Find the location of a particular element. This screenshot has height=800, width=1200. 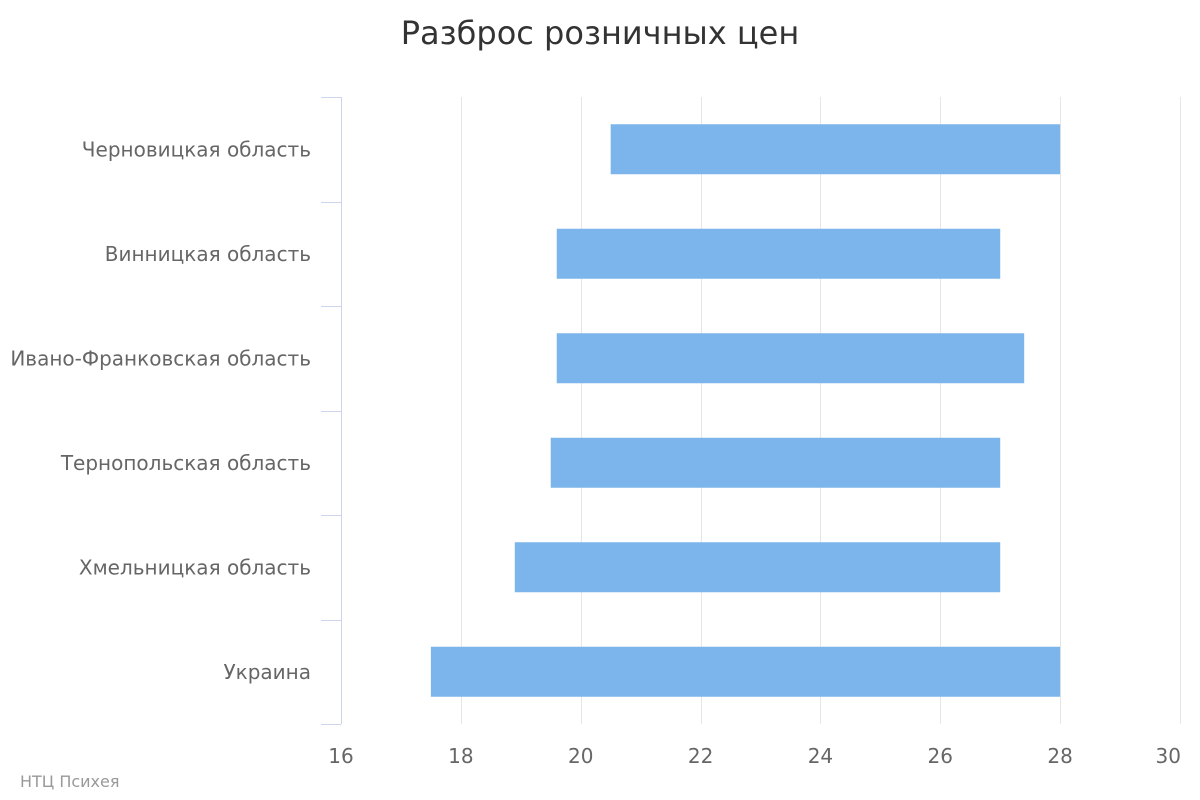

value-tick-label-4: 24 is located at coordinates (820, 756).